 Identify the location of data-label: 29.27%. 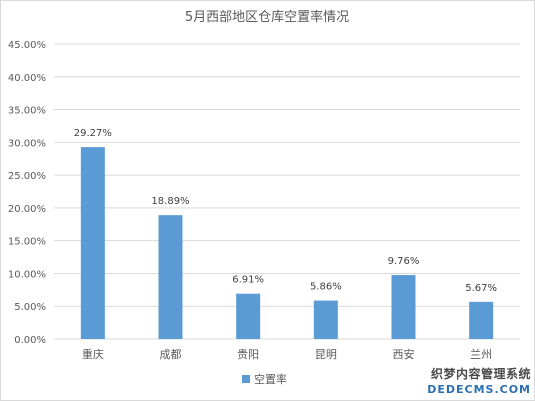
(93, 133).